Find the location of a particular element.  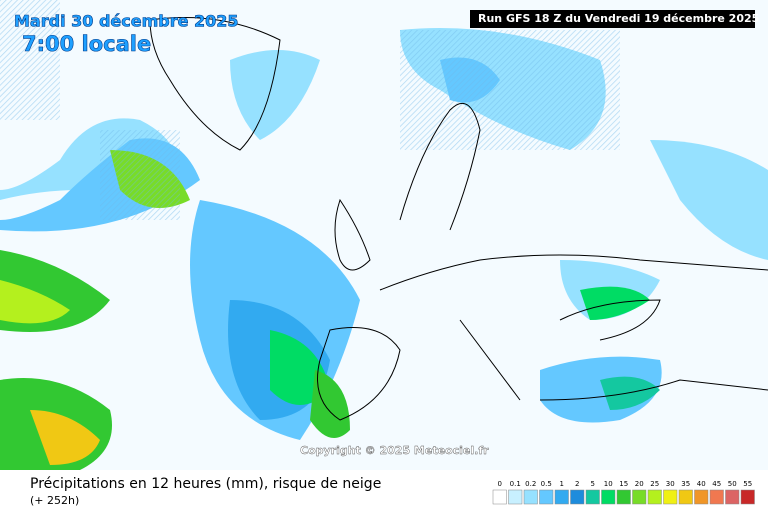

legend-label: 50 is located at coordinates (732, 484).